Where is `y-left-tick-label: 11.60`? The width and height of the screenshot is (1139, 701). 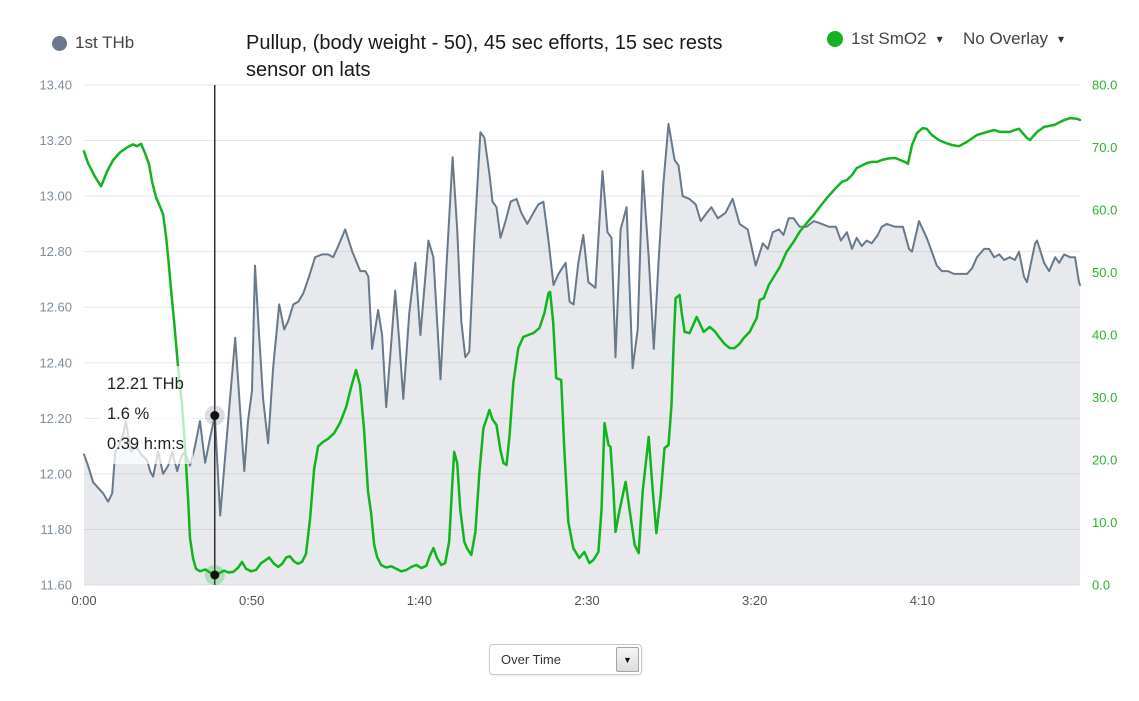
y-left-tick-label: 11.60 is located at coordinates (56, 585).